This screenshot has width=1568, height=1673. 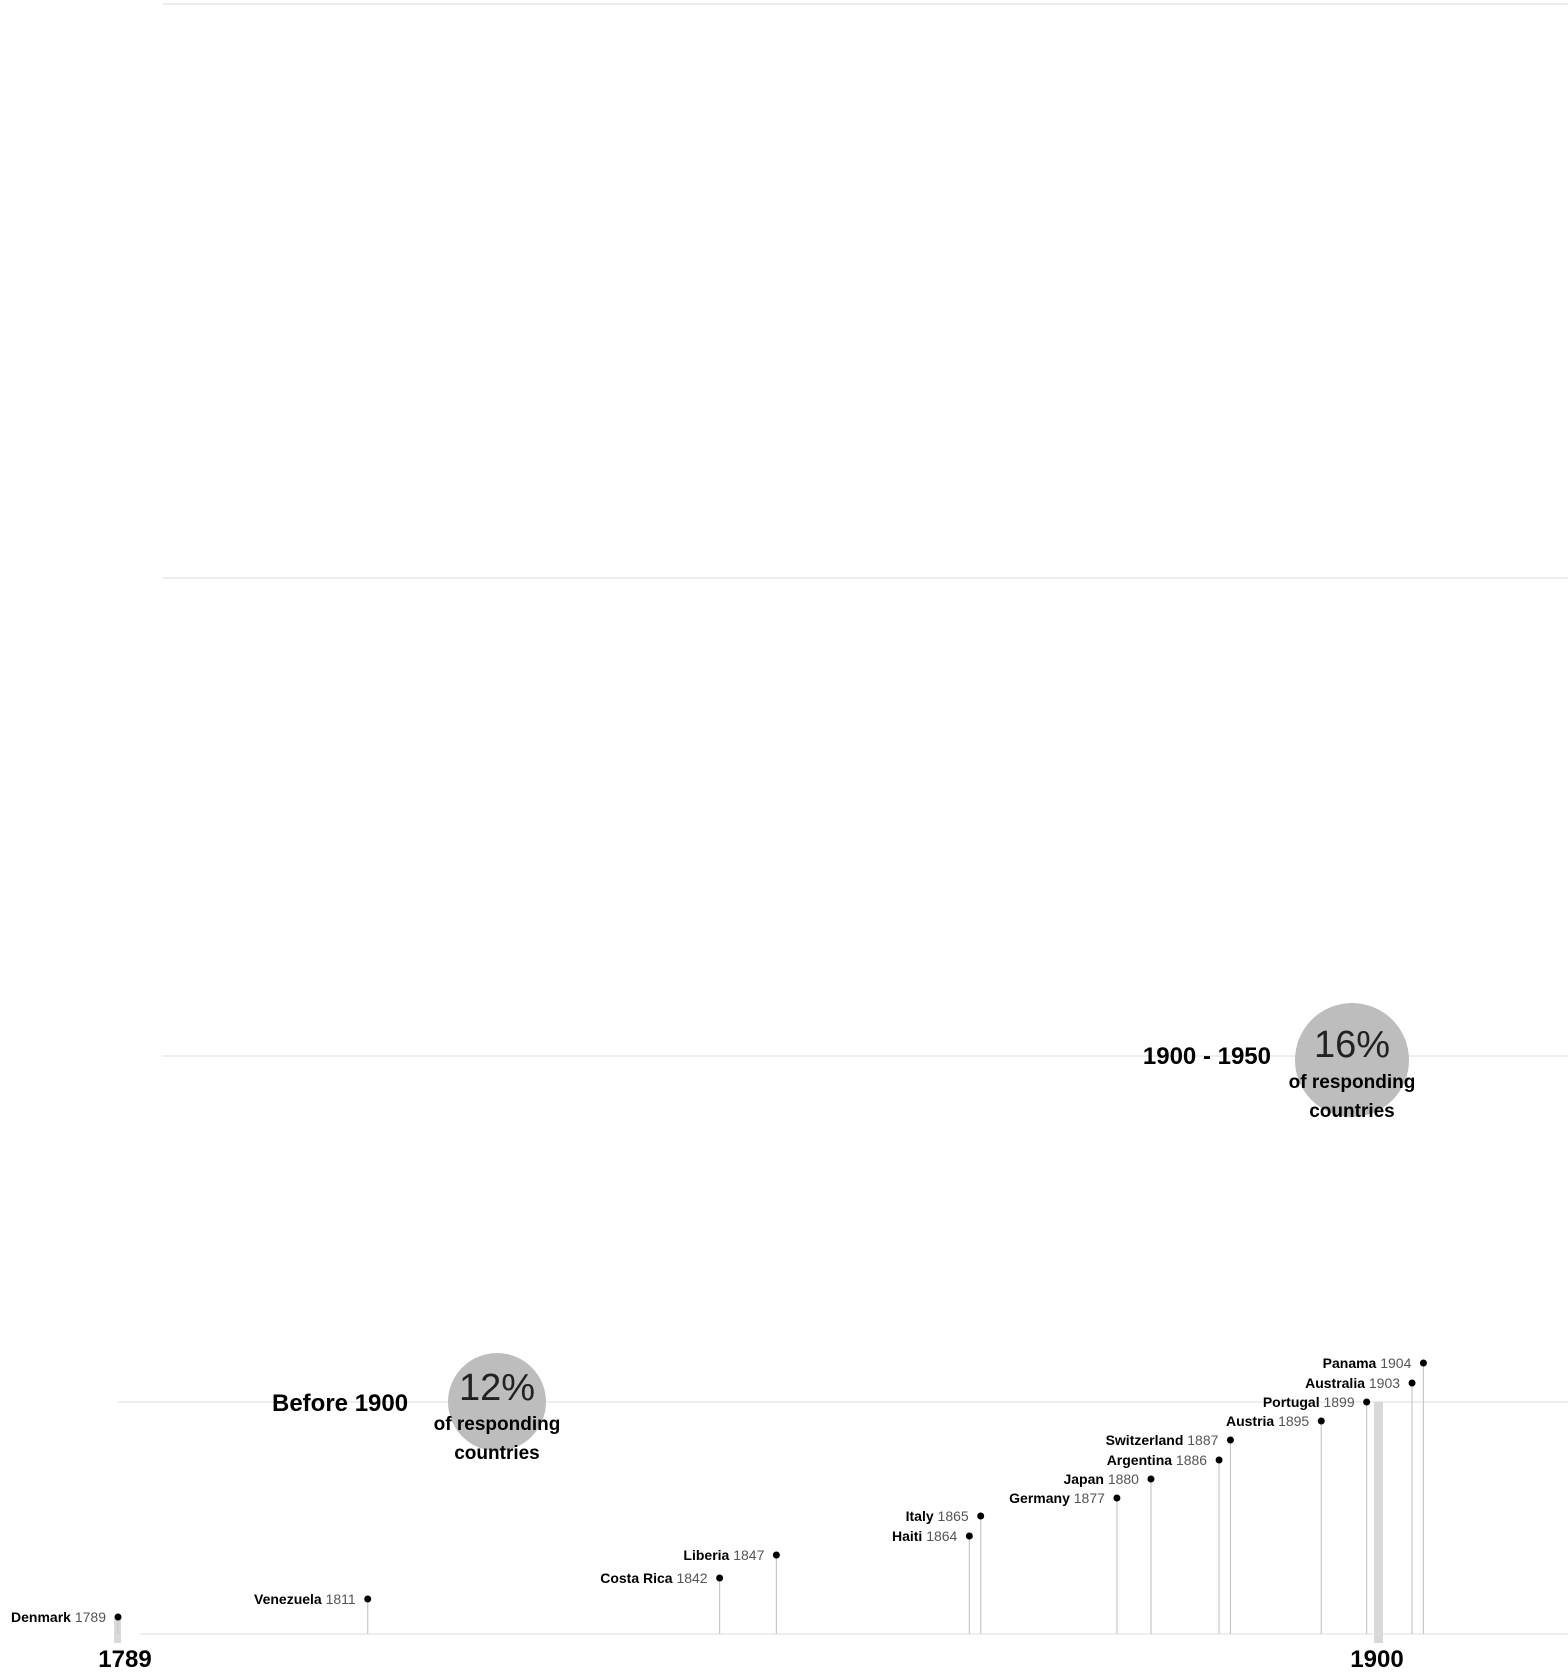 What do you see at coordinates (909, 1536) in the screenshot?
I see `point-name-haiti: Haiti` at bounding box center [909, 1536].